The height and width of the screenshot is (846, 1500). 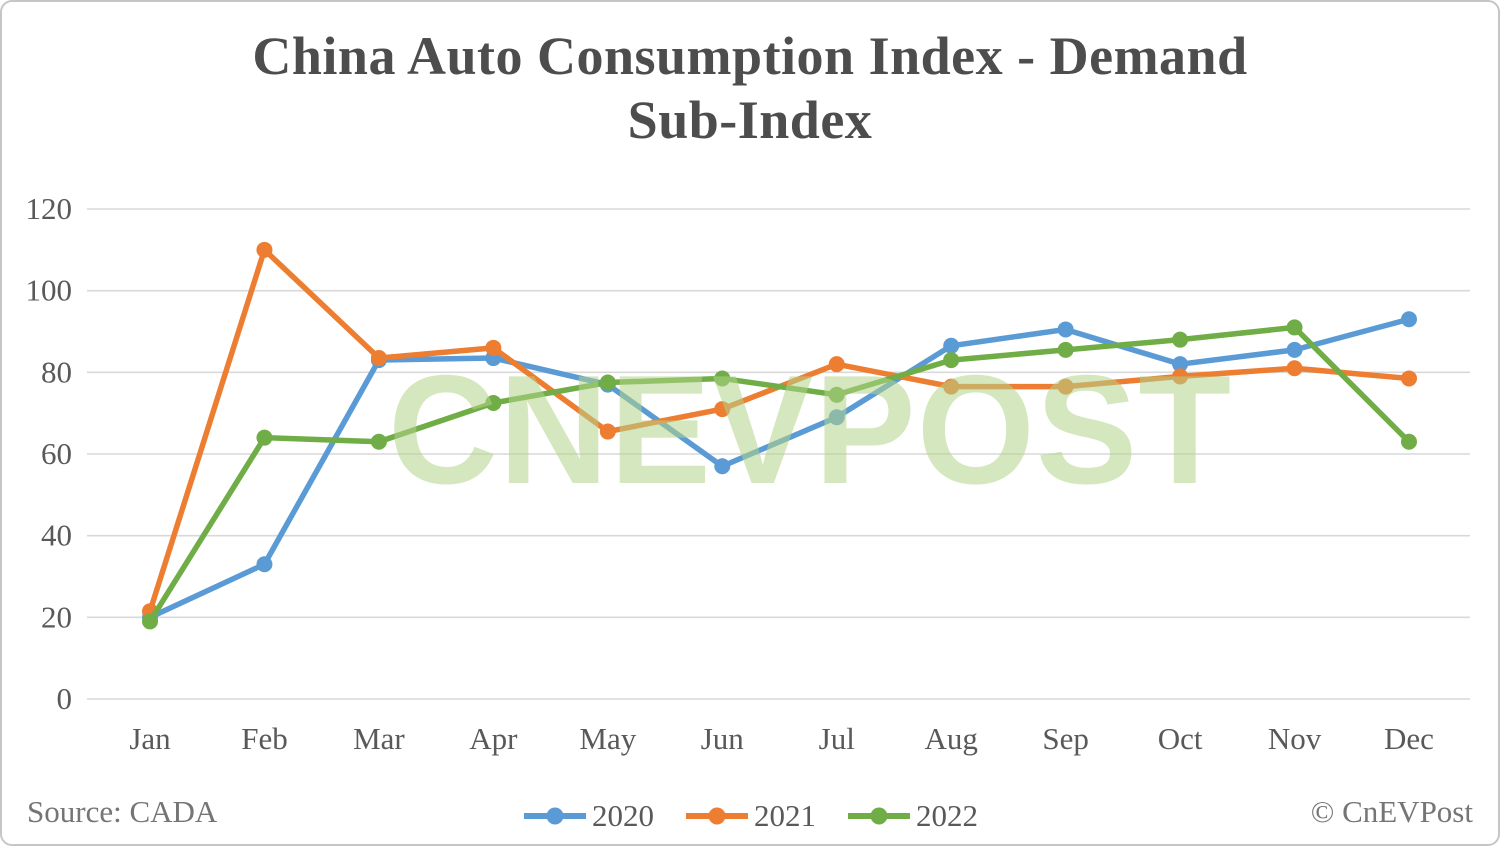 I want to click on x-axis-label-Aug: Aug, so click(x=950, y=738).